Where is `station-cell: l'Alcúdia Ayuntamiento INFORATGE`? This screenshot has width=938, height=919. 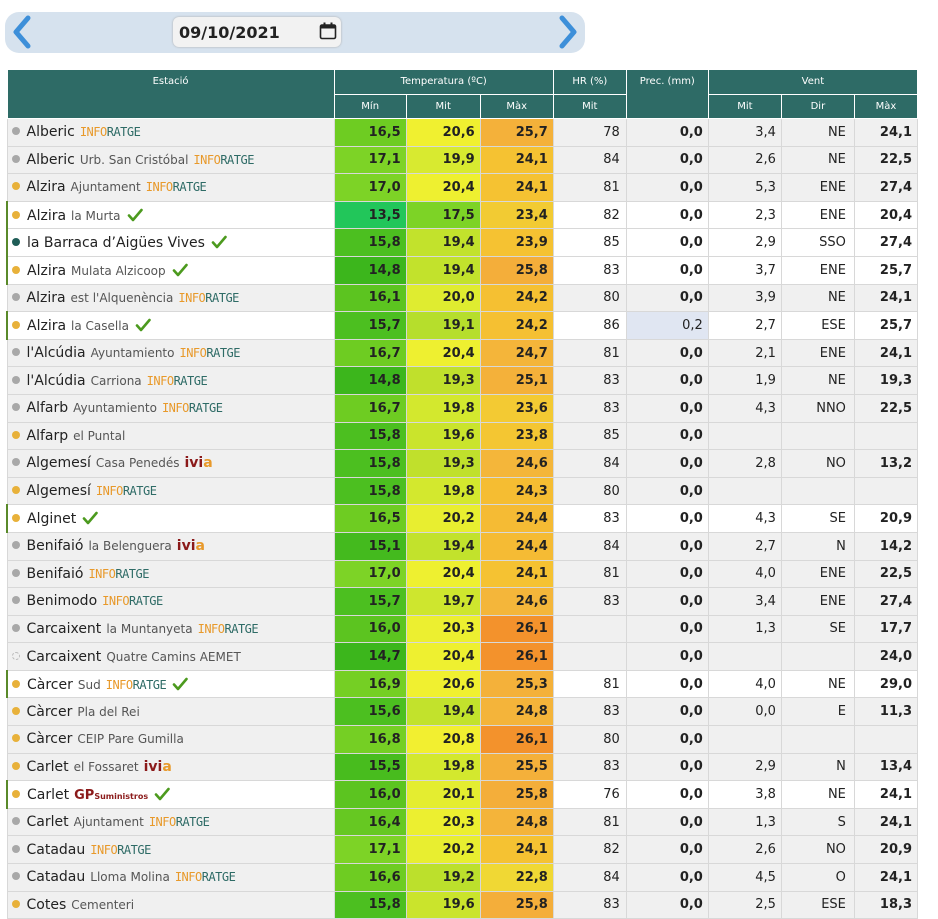 station-cell: l'Alcúdia Ayuntamiento INFORATGE is located at coordinates (170, 353).